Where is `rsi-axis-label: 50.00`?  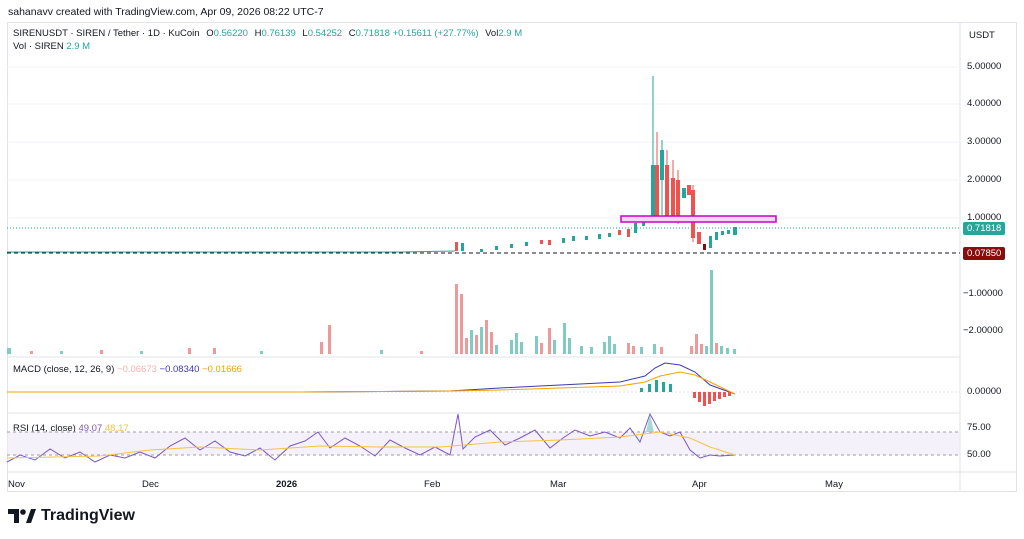
rsi-axis-label: 50.00 is located at coordinates (979, 454).